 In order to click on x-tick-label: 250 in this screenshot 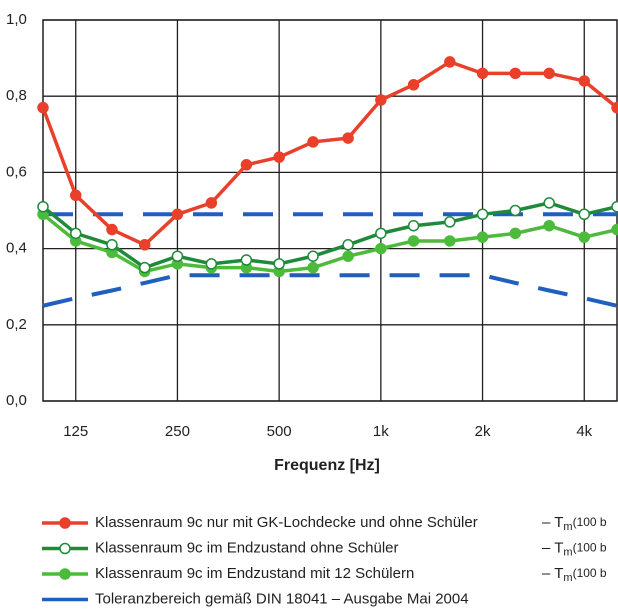, I will do `click(177, 431)`.